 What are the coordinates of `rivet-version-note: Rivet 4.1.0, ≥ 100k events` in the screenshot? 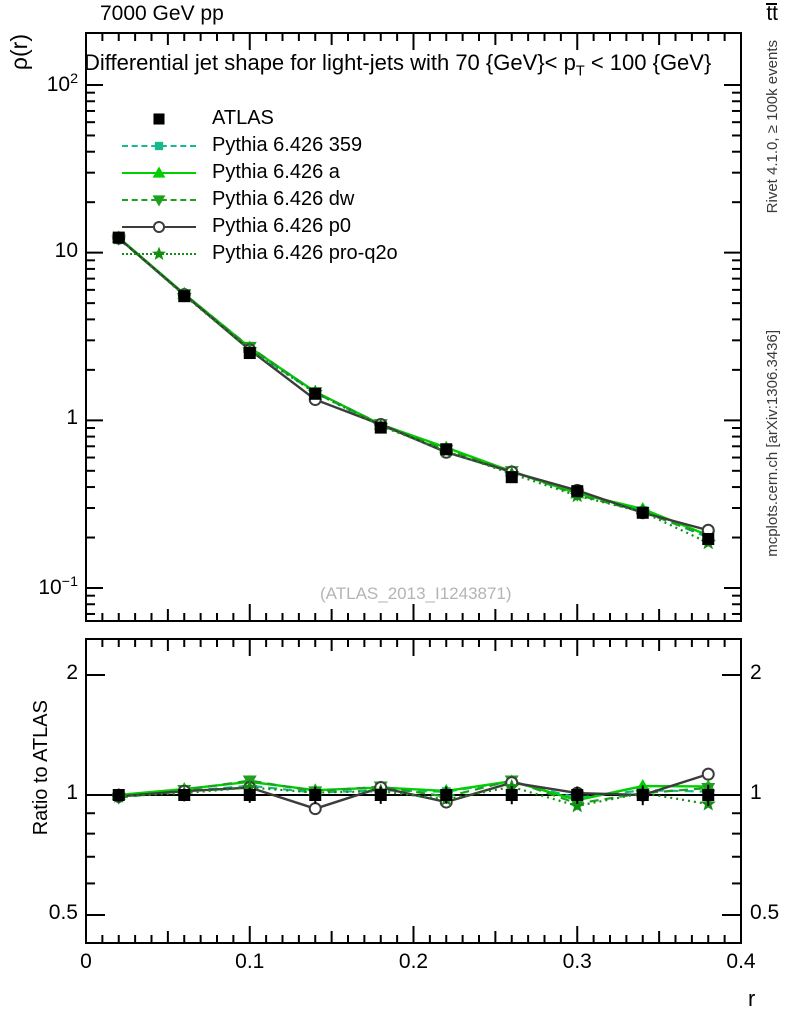 It's located at (772, 127).